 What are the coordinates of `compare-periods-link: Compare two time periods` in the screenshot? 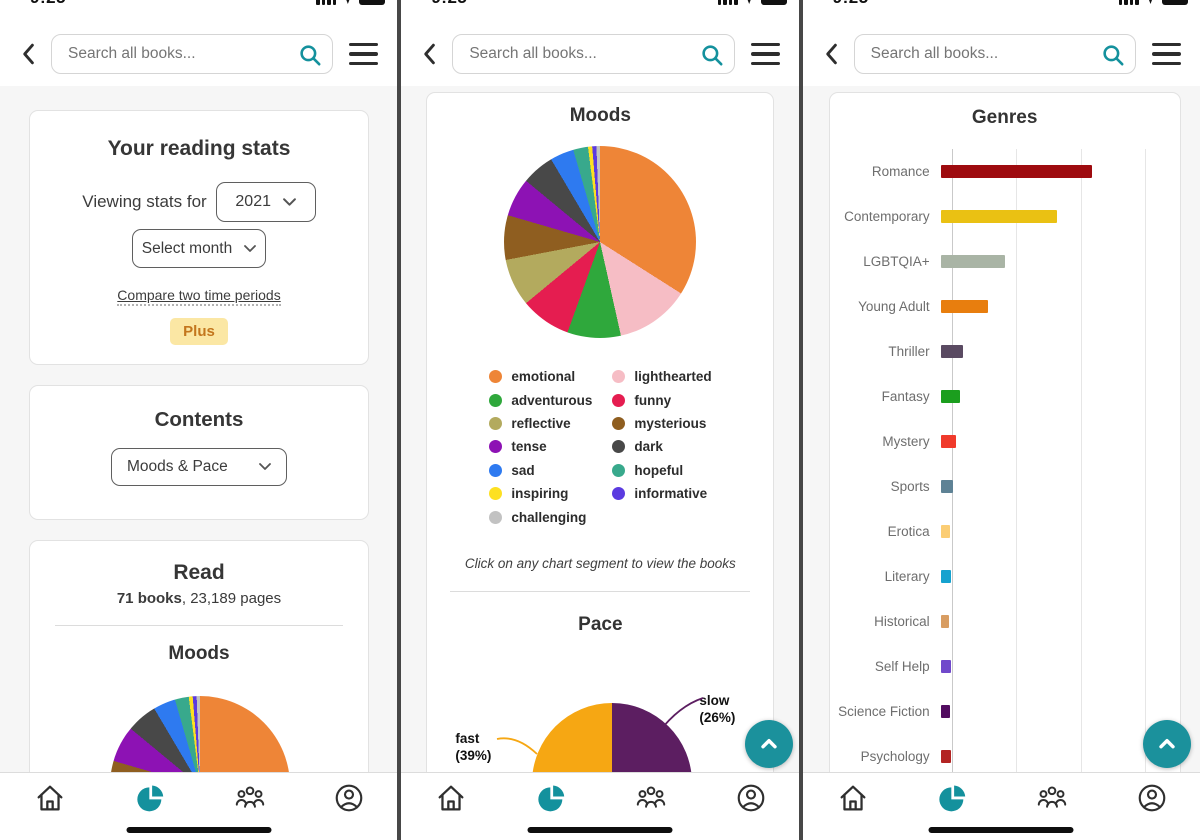 It's located at (199, 296).